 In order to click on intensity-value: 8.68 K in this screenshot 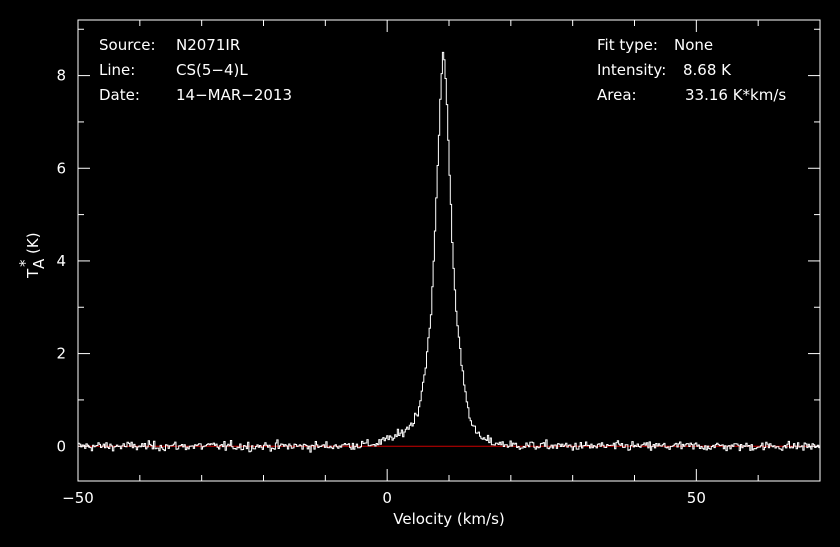, I will do `click(707, 70)`.